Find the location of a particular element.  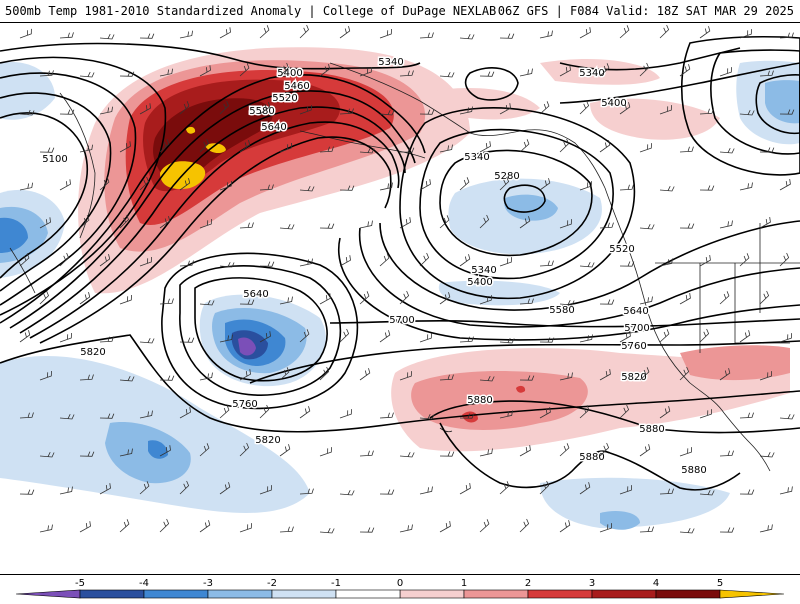

contour-5880-east is located at coordinates (675, 471).